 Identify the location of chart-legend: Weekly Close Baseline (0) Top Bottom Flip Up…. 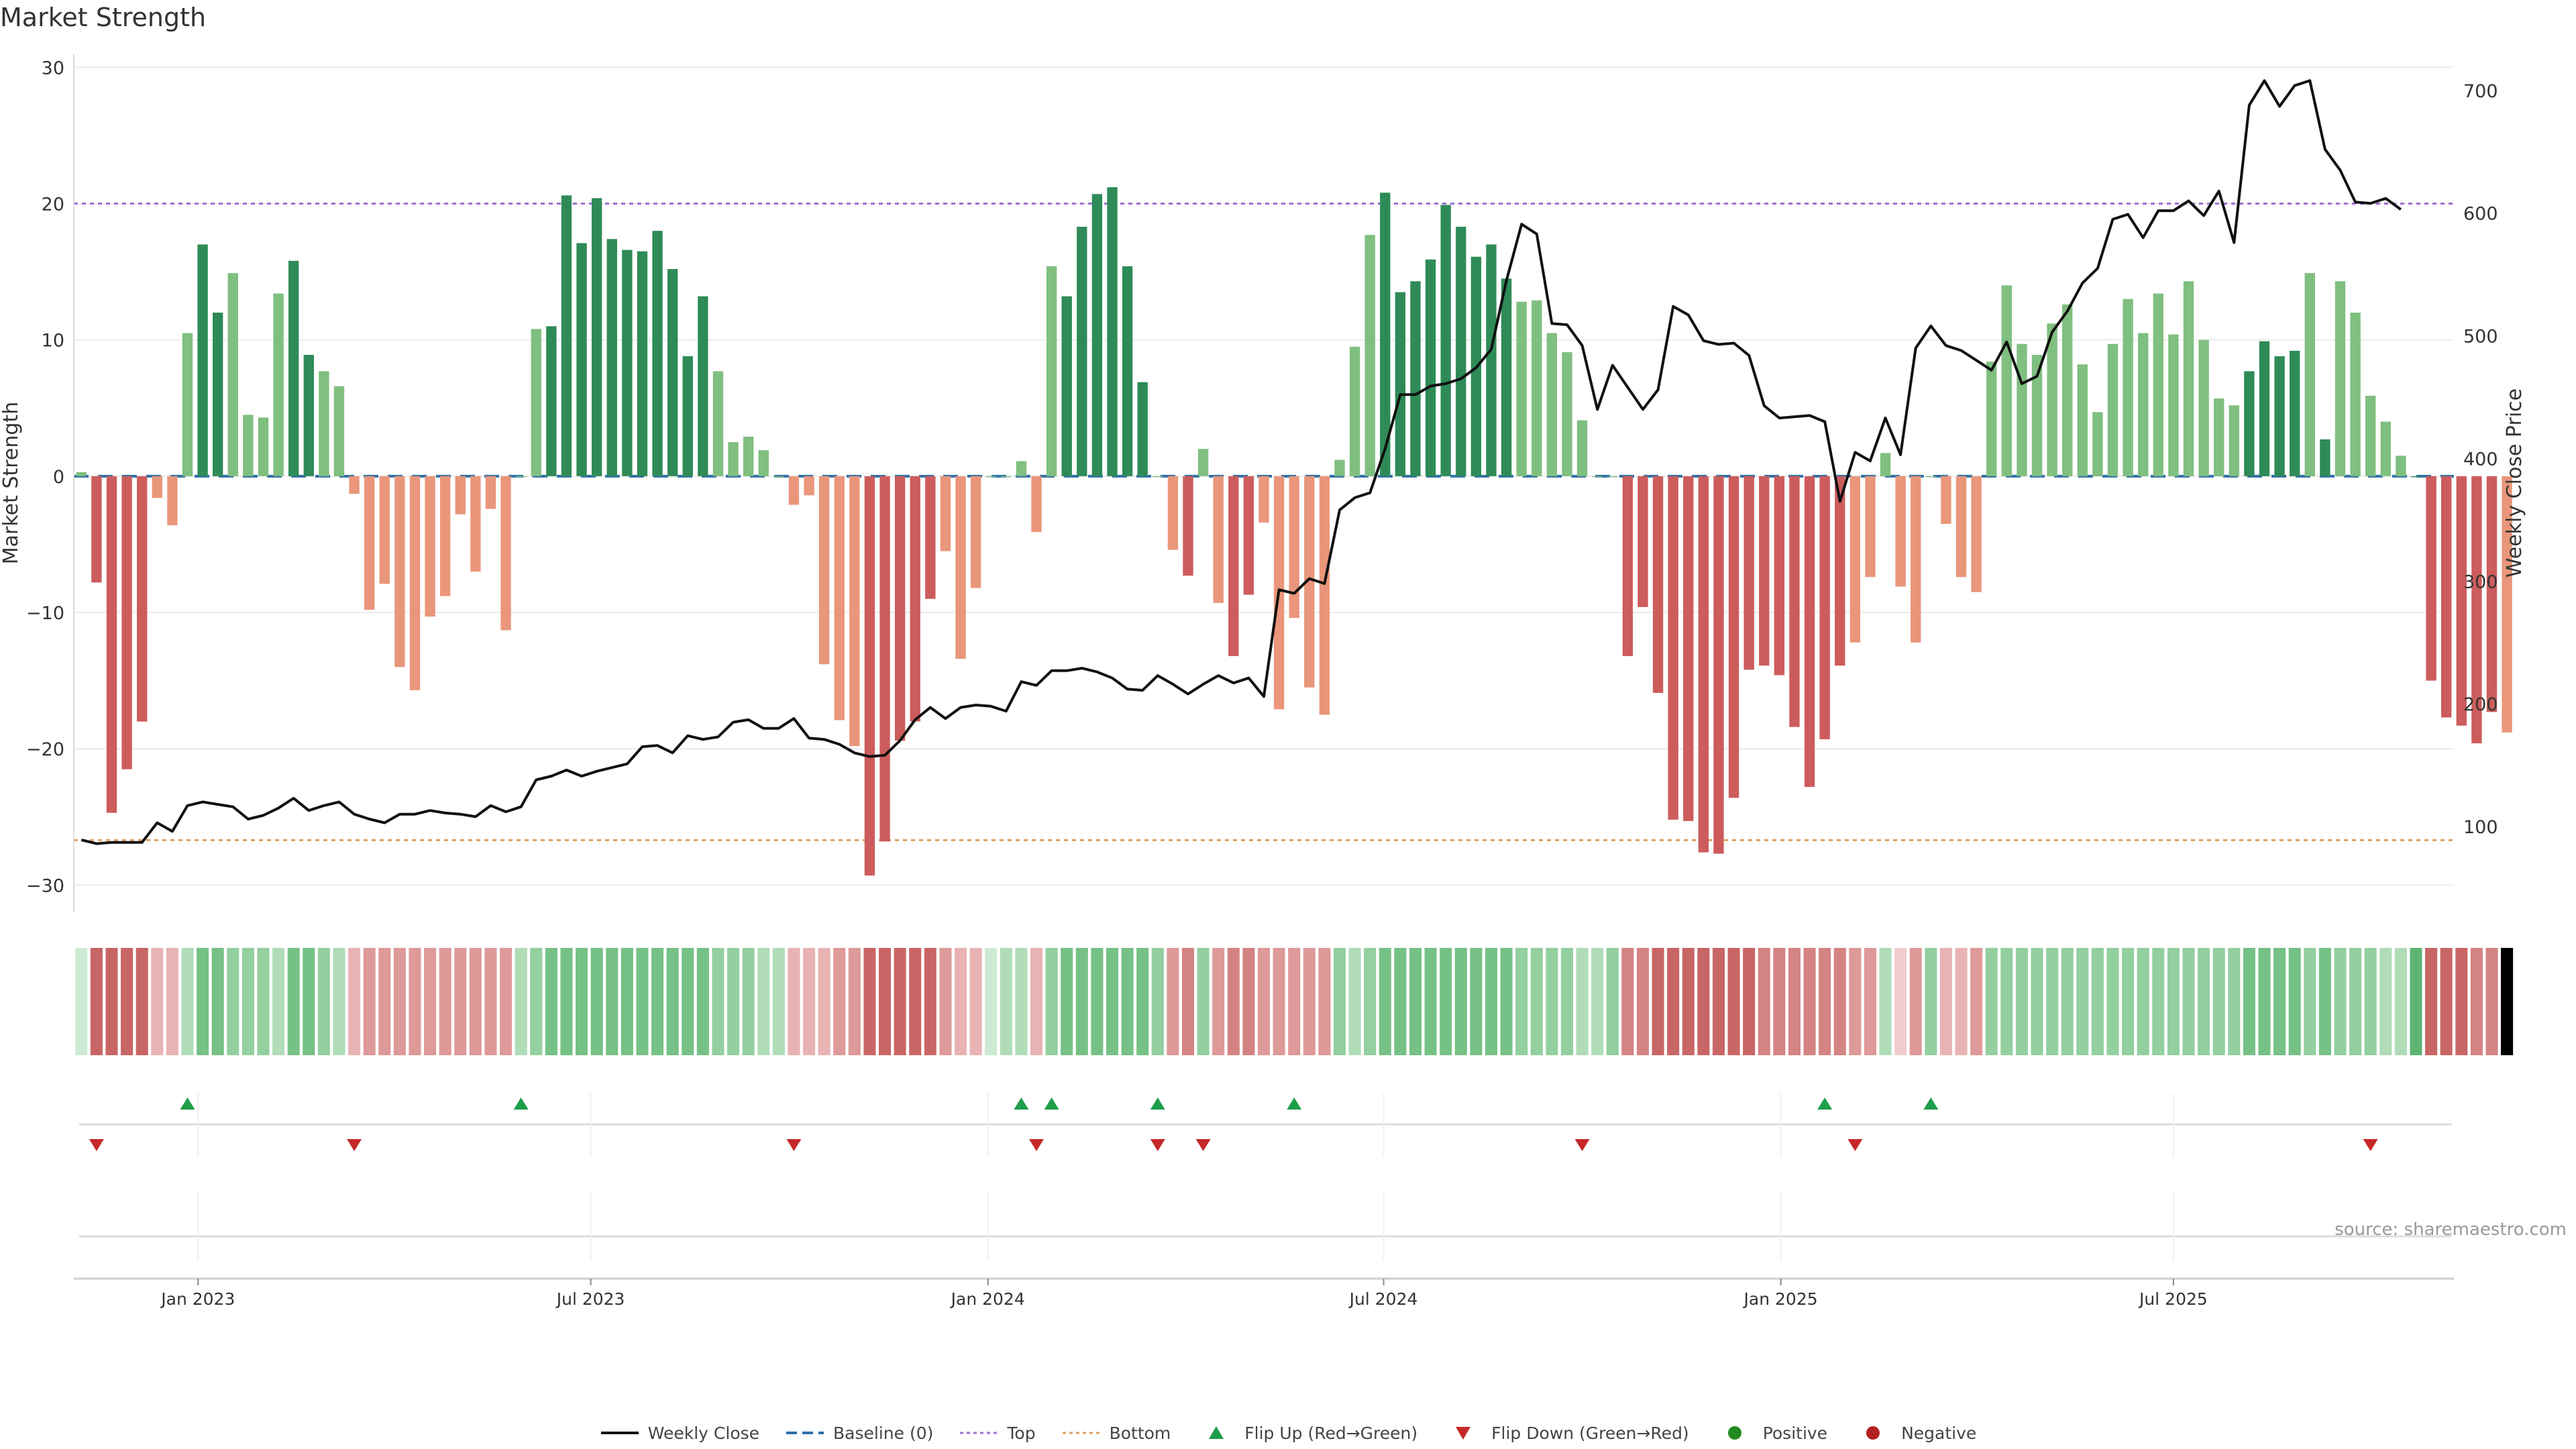
(1288, 1433).